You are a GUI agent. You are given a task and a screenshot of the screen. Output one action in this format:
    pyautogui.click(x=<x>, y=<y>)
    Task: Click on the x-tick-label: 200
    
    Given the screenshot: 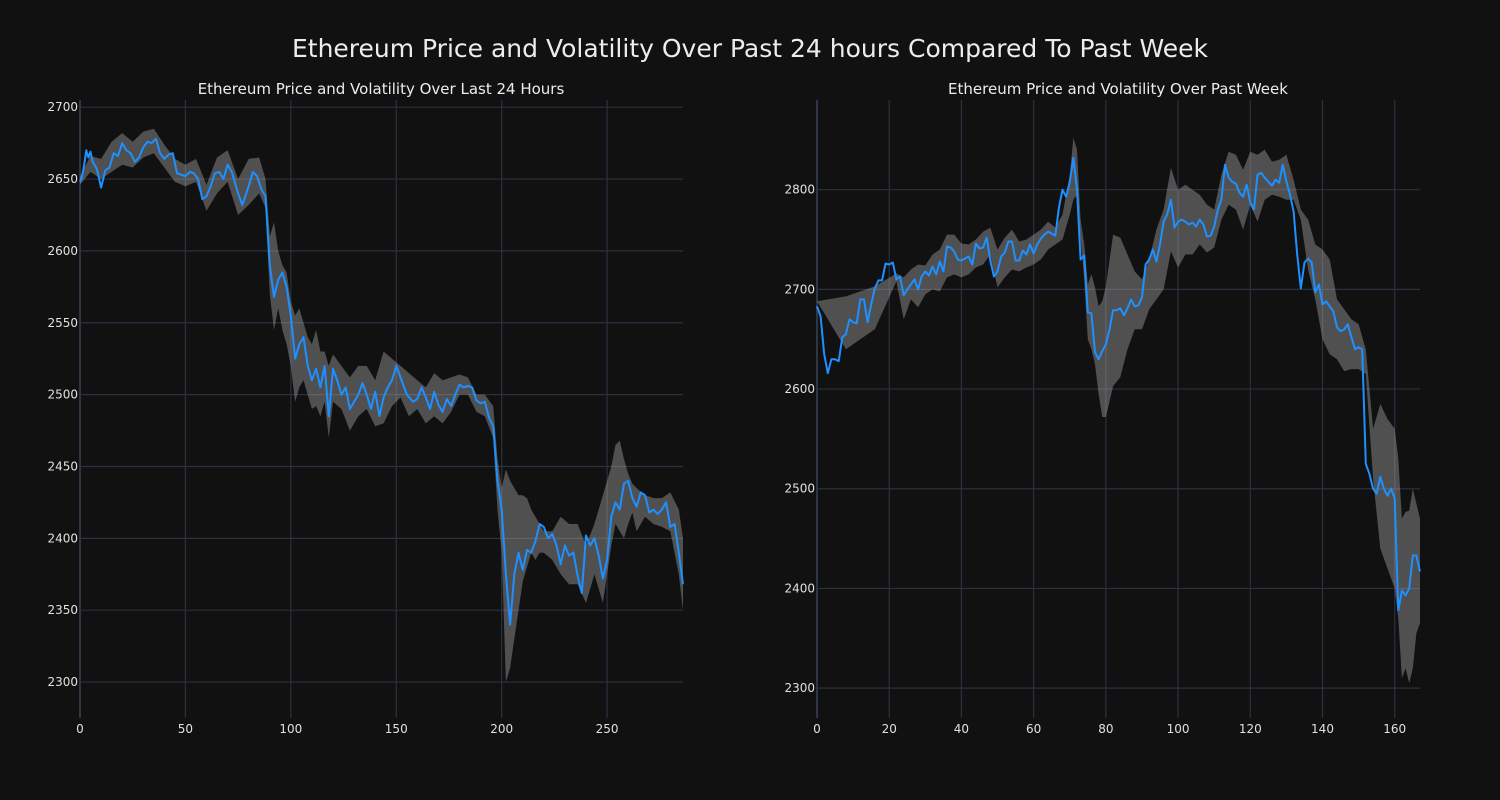 What is the action you would take?
    pyautogui.click(x=501, y=729)
    